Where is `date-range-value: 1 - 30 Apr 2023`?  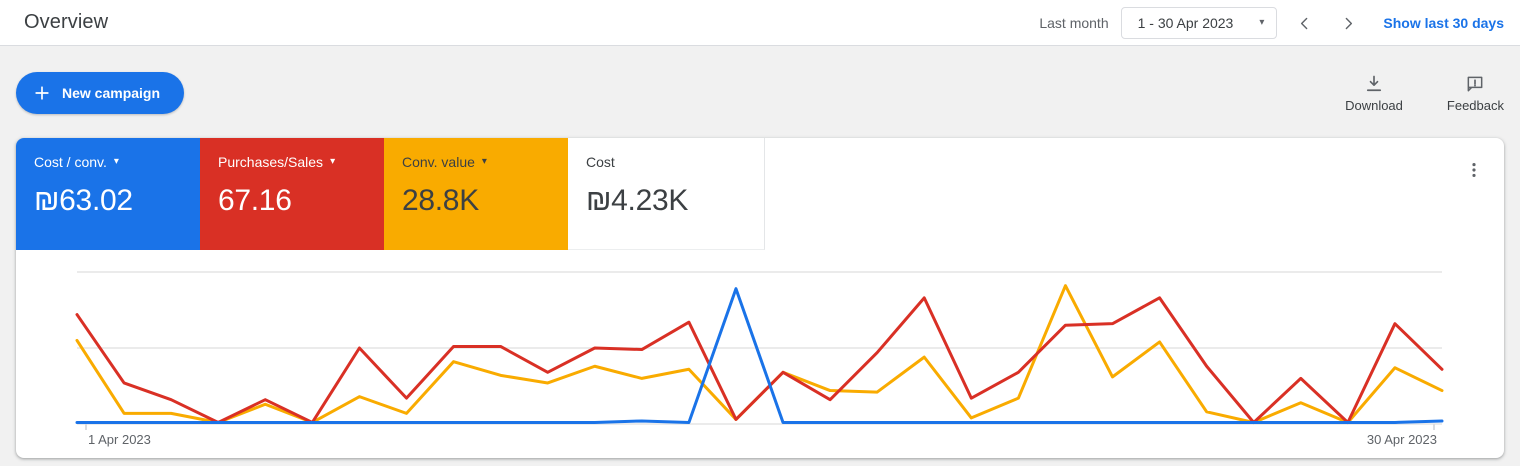
date-range-value: 1 - 30 Apr 2023 is located at coordinates (1185, 23).